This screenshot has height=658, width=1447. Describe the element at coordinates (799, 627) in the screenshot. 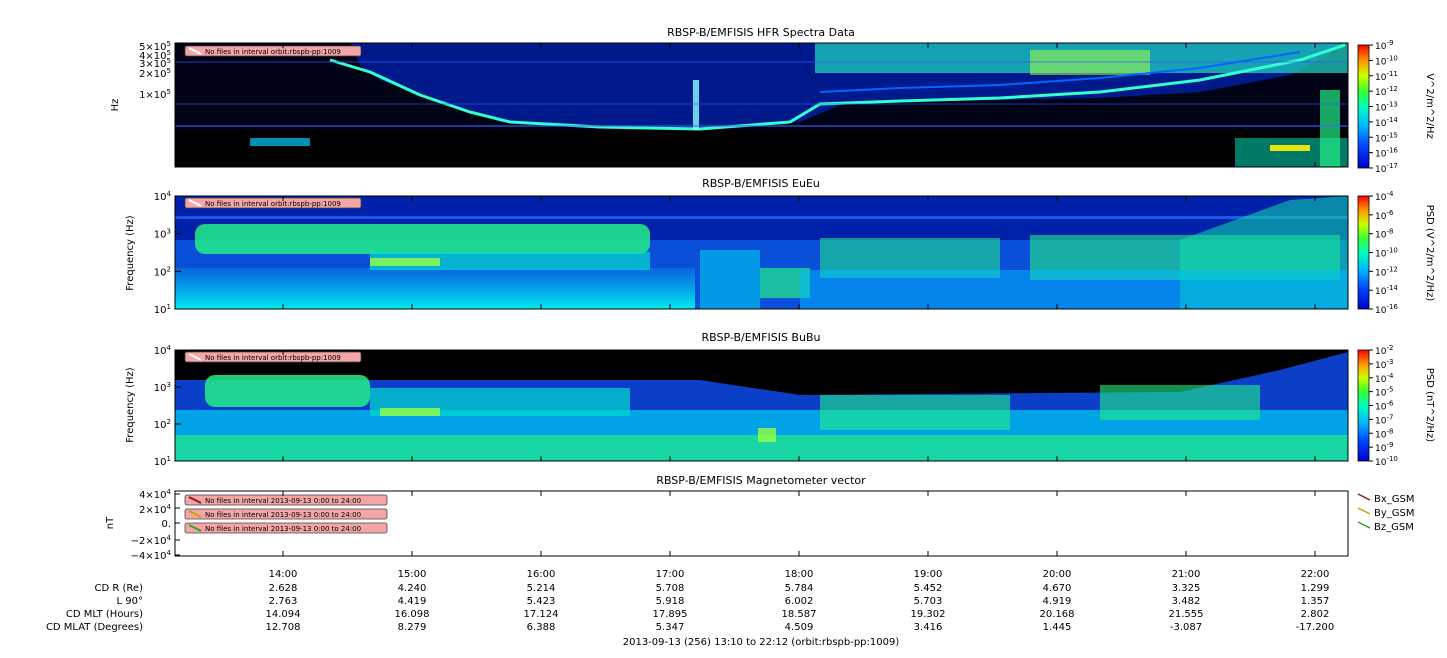

I see `ephemeris-value: 4.509` at that location.